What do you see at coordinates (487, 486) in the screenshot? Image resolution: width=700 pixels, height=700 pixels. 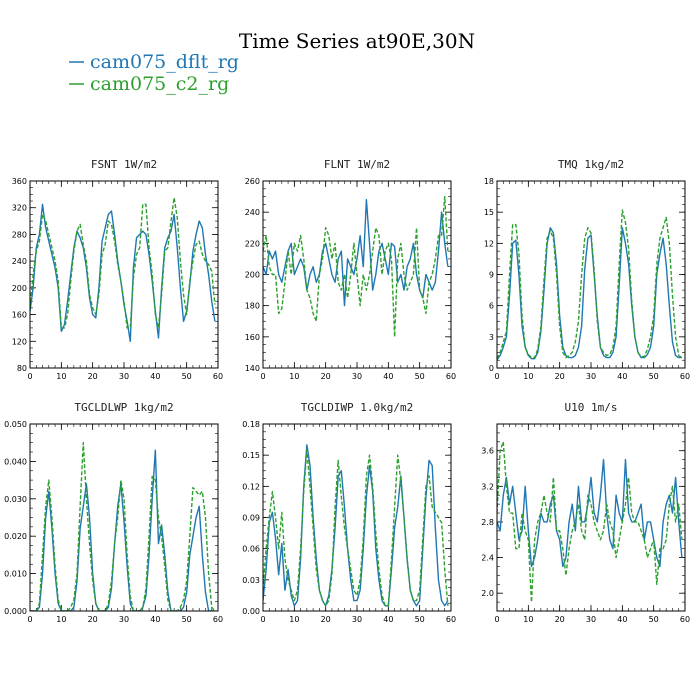 I see `y-tick-label: 3.2` at bounding box center [487, 486].